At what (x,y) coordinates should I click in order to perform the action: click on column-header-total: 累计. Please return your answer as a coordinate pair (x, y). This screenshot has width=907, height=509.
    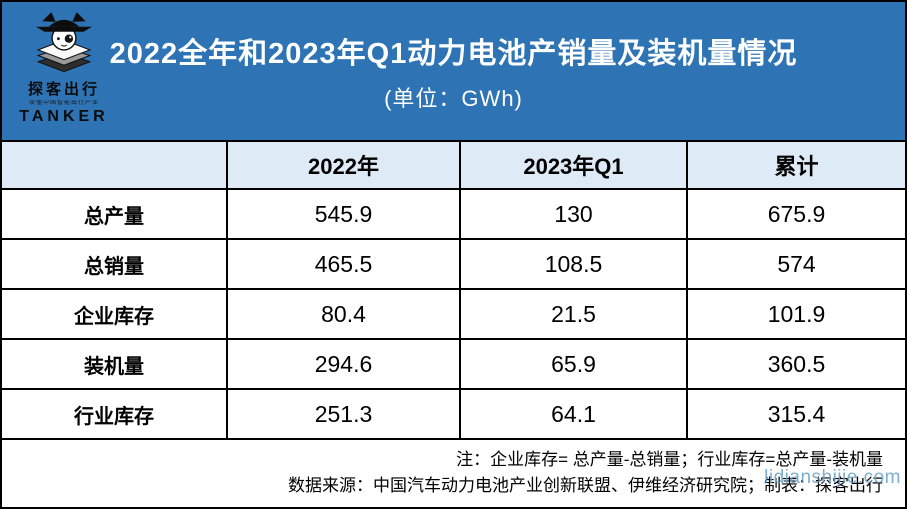
    Looking at the image, I should click on (796, 165).